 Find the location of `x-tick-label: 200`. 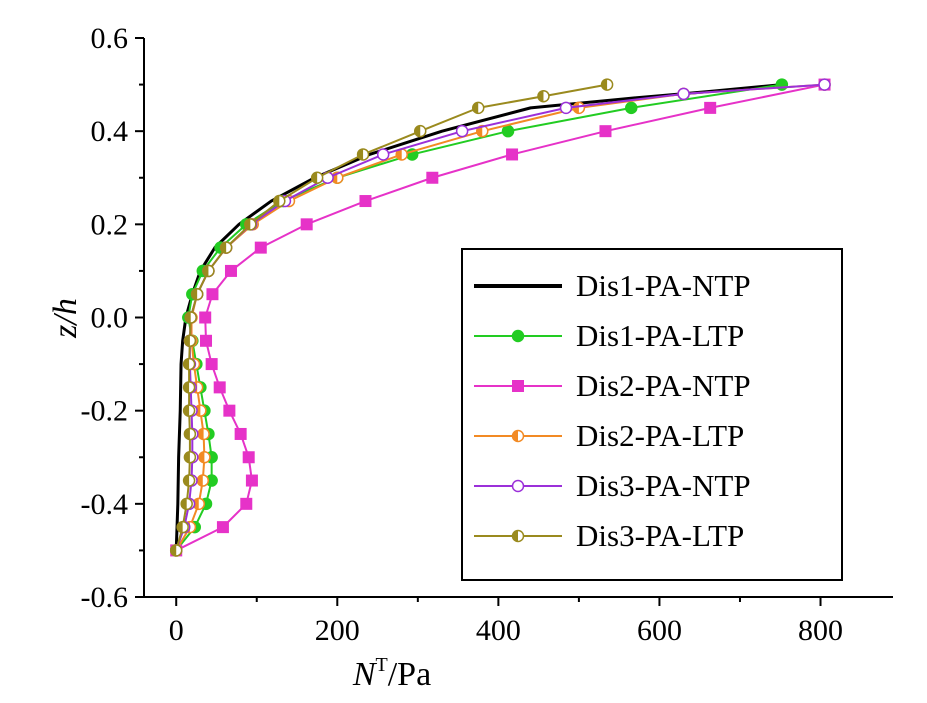

x-tick-label: 200 is located at coordinates (337, 630).